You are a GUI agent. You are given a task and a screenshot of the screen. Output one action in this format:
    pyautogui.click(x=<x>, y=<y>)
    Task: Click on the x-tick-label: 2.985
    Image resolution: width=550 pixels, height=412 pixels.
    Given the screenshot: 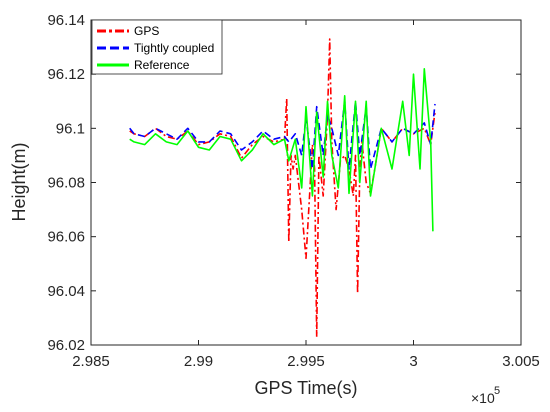 What is the action you would take?
    pyautogui.click(x=91, y=361)
    